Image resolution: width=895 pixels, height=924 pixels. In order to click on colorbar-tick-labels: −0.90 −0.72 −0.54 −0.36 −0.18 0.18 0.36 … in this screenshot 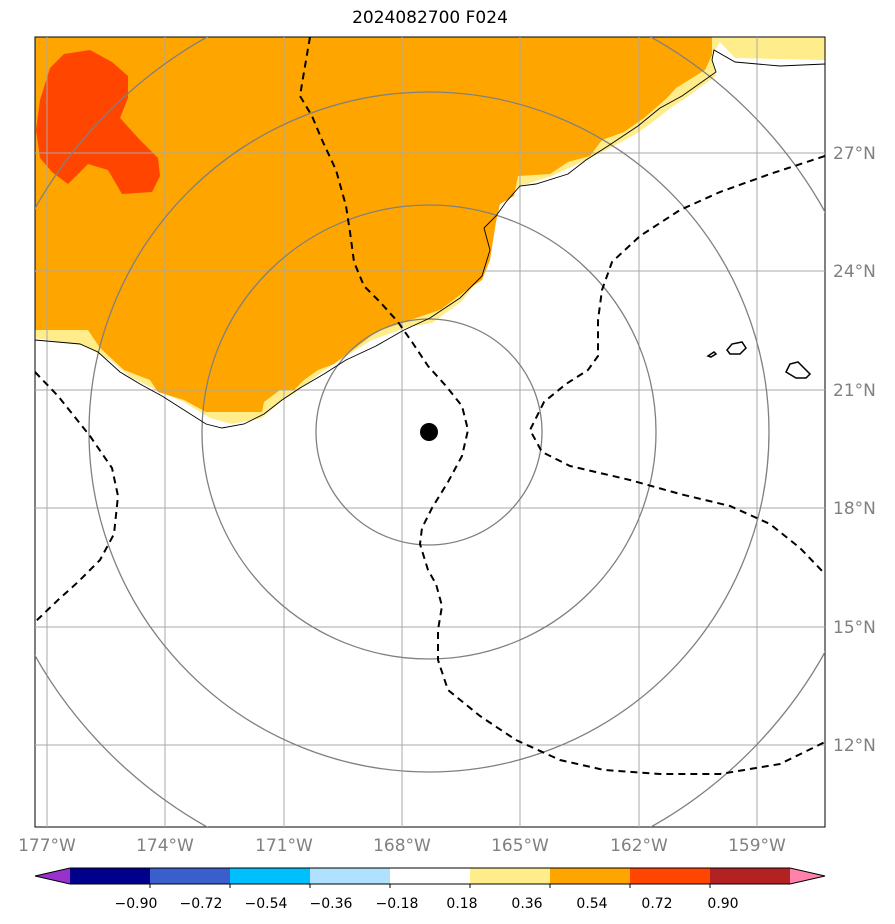, I will do `click(427, 904)`.